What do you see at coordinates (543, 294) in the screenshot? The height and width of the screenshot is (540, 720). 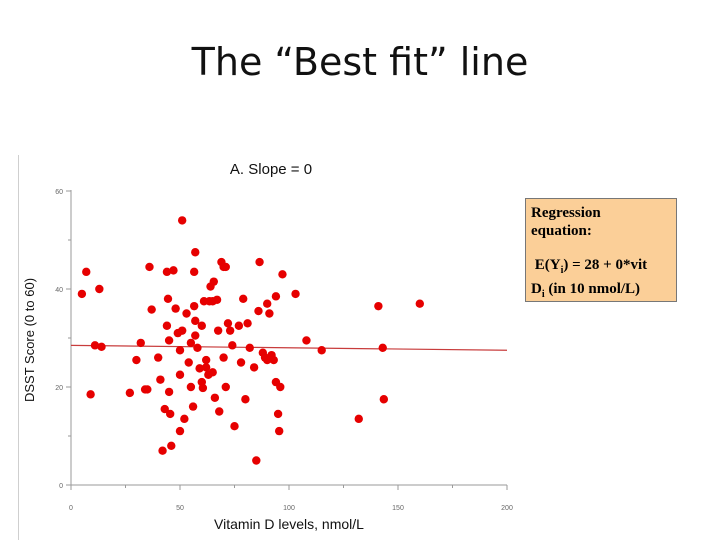 I see `eq-subscript-i-2: i` at bounding box center [543, 294].